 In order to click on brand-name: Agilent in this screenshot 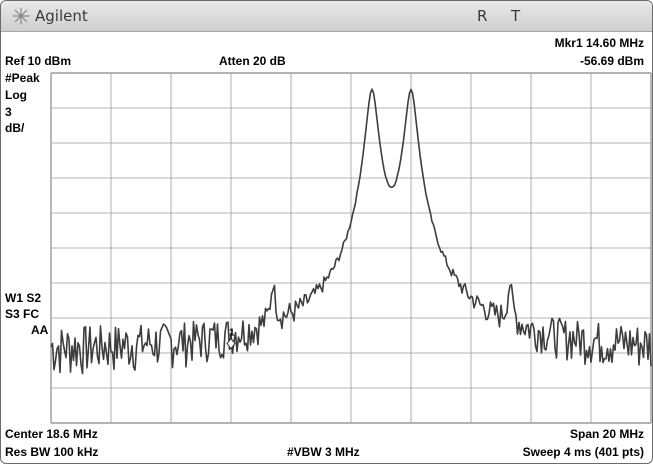, I will do `click(61, 16)`.